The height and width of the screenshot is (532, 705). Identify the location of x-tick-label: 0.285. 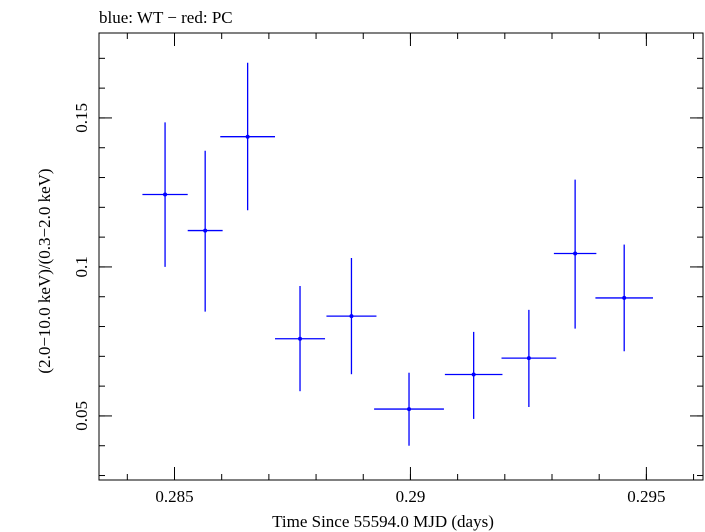
(174, 496).